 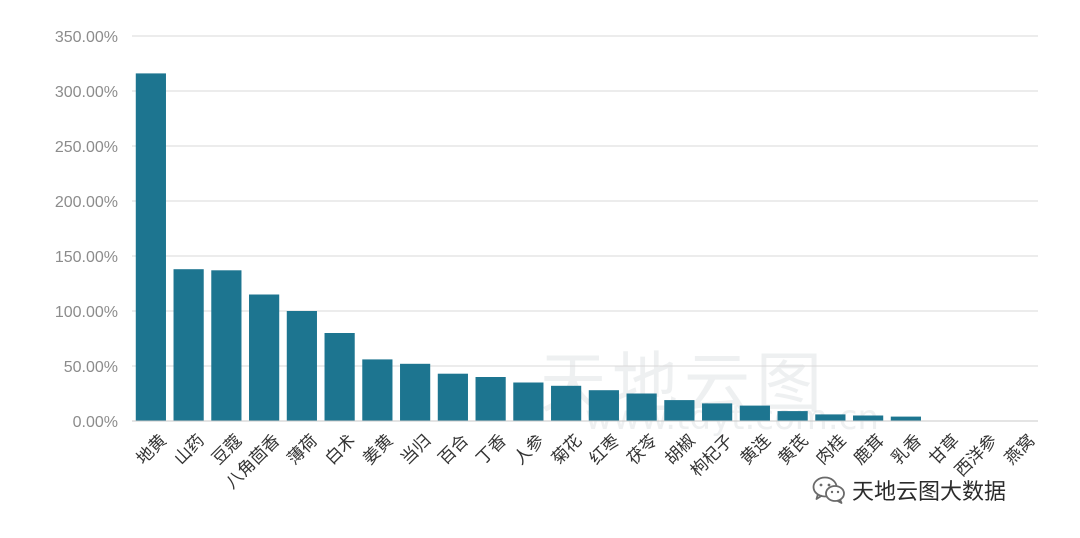 I want to click on x-category-label: 红枣, so click(x=605, y=450).